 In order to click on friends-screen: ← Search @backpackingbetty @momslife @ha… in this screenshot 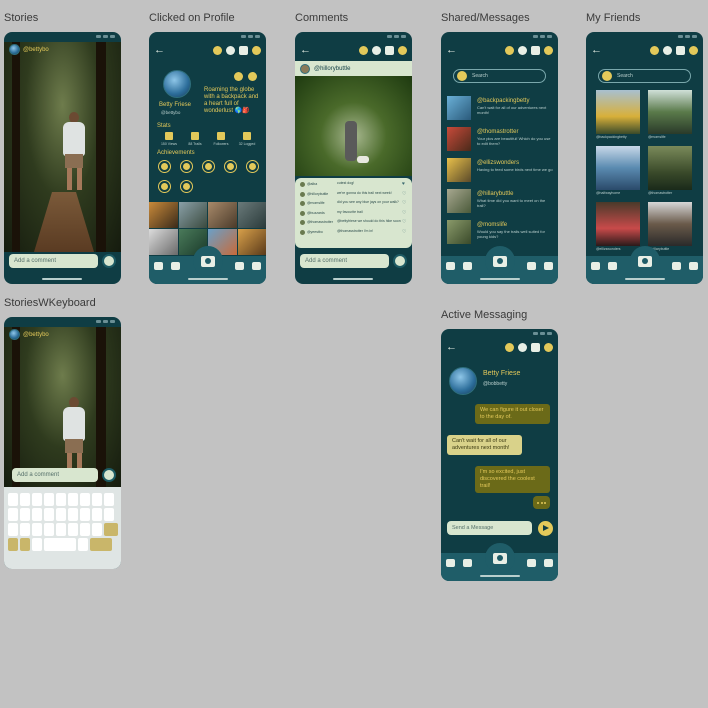, I will do `click(644, 158)`.